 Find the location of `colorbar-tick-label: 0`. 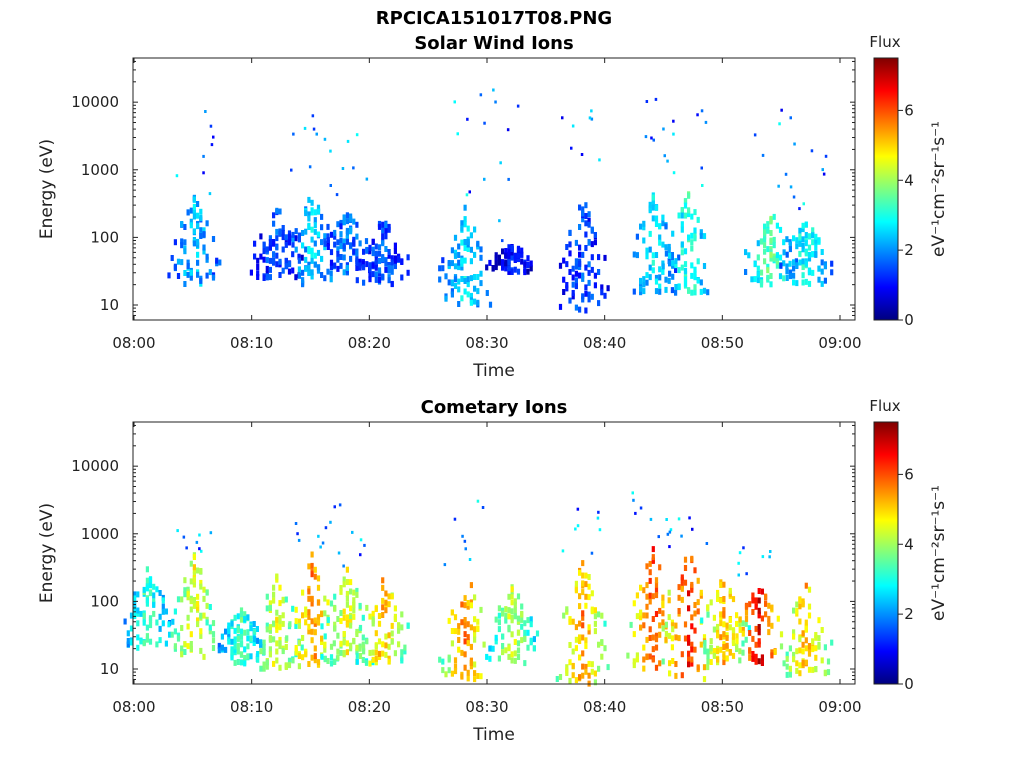

colorbar-tick-label: 0 is located at coordinates (909, 684).